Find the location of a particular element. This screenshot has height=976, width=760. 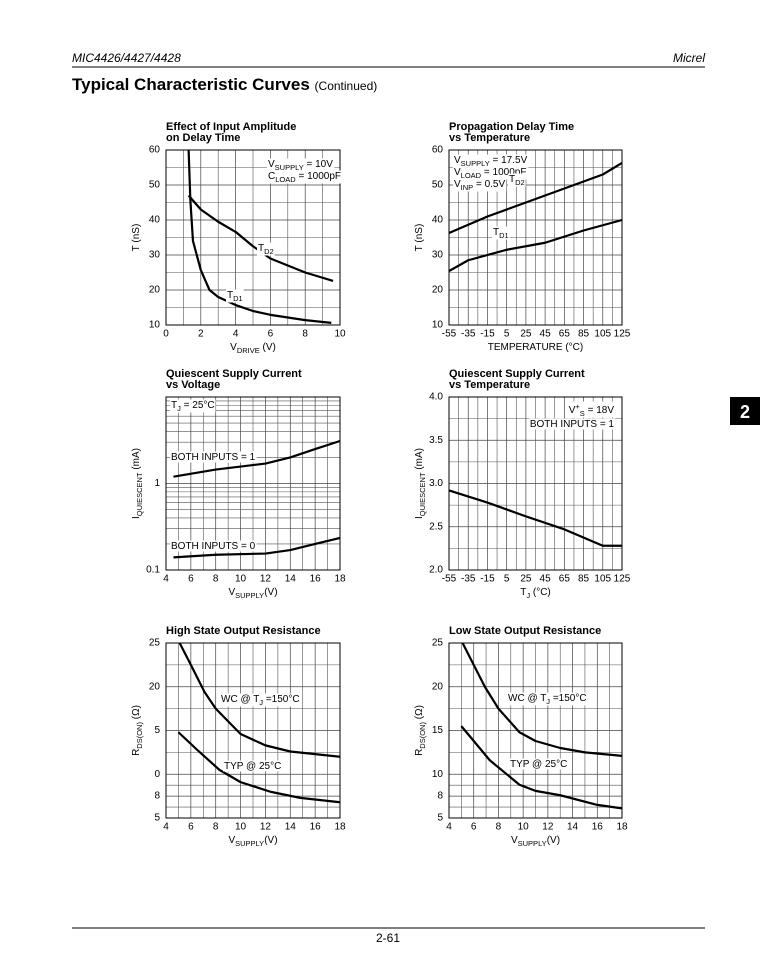

annotation: BOTH INPUTS = 1 is located at coordinates (213, 457).